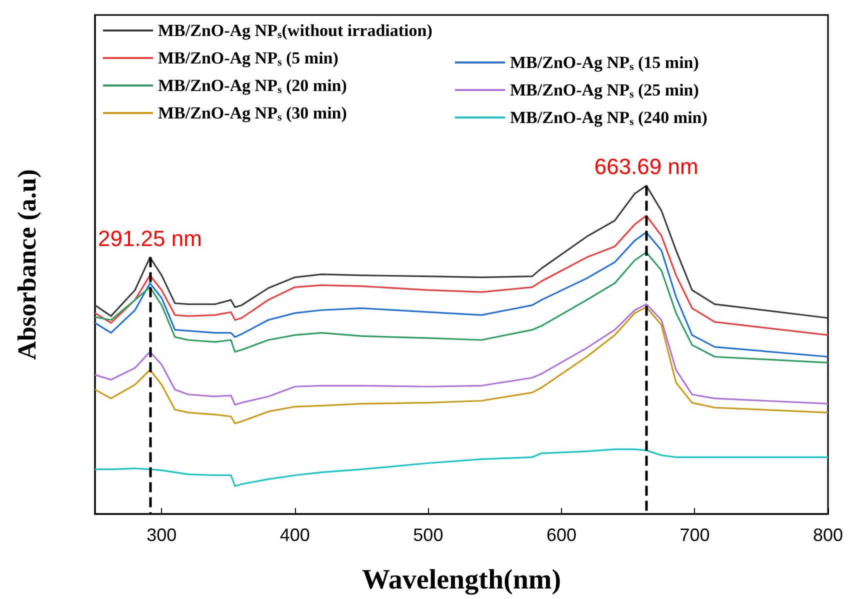 This screenshot has width=851, height=599. What do you see at coordinates (295, 535) in the screenshot?
I see `x-tick-label: 400` at bounding box center [295, 535].